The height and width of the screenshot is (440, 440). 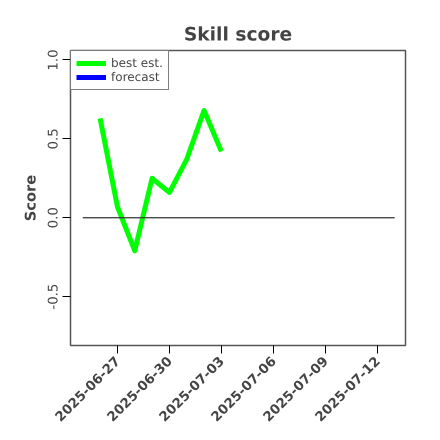 I want to click on y-tick-label: 0.0, so click(x=54, y=217).